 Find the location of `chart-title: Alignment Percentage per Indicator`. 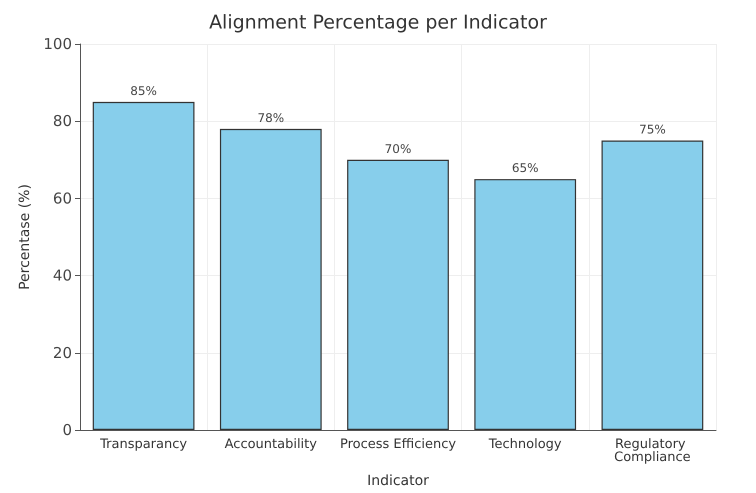

chart-title: Alignment Percentage per Indicator is located at coordinates (378, 23).